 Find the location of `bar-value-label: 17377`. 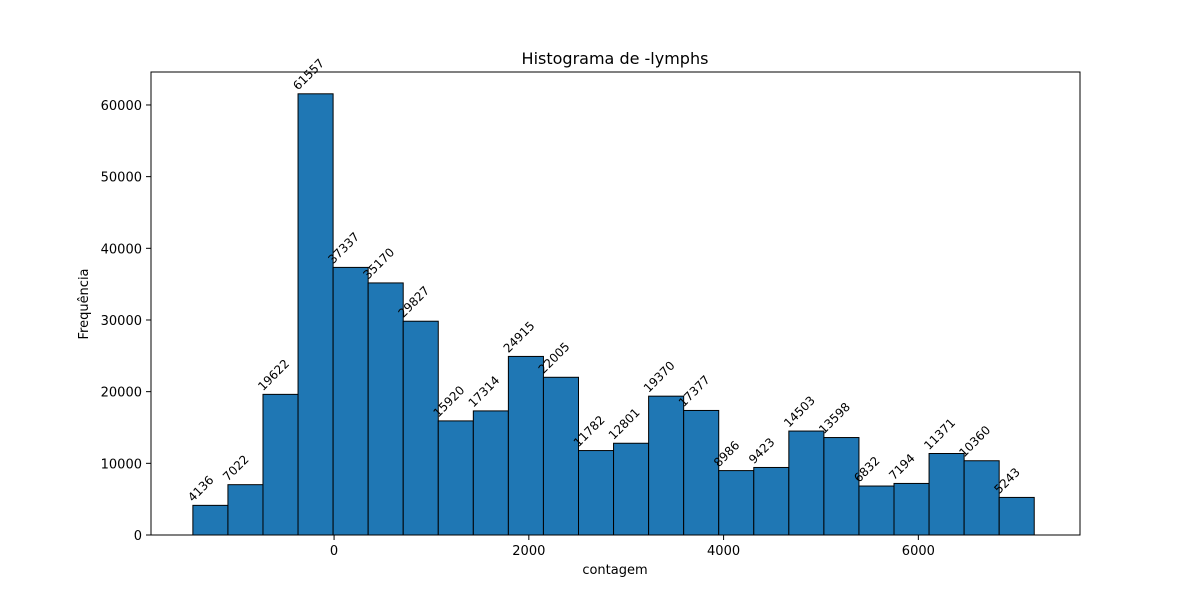

bar-value-label: 17377 is located at coordinates (694, 391).